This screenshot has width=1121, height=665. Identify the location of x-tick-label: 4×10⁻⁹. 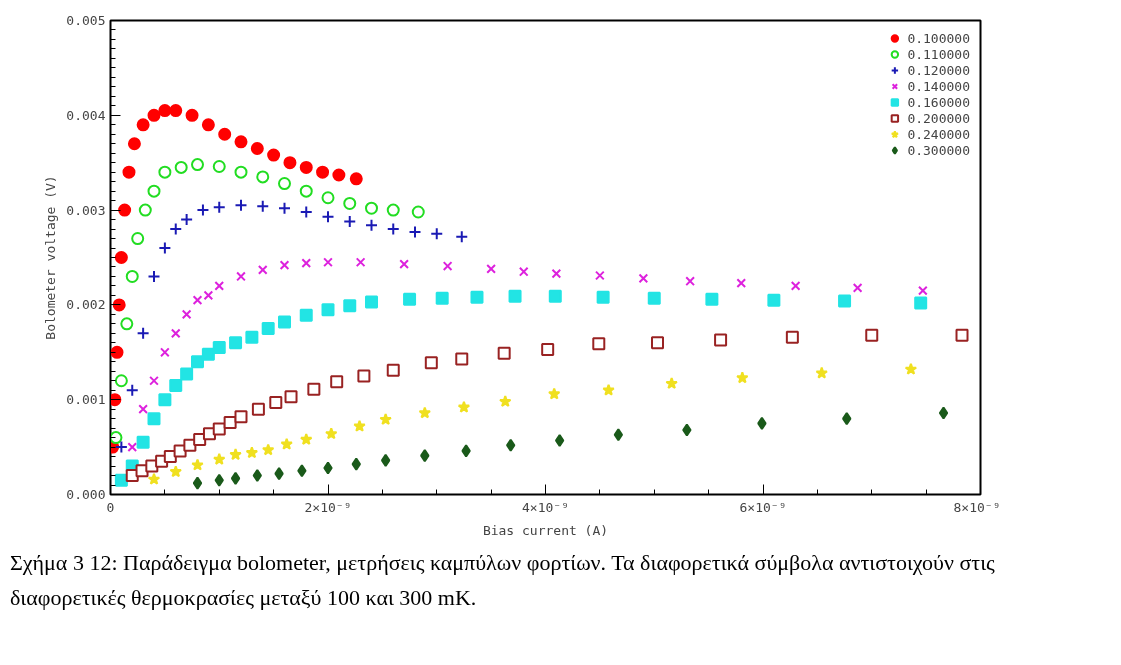
(545, 507).